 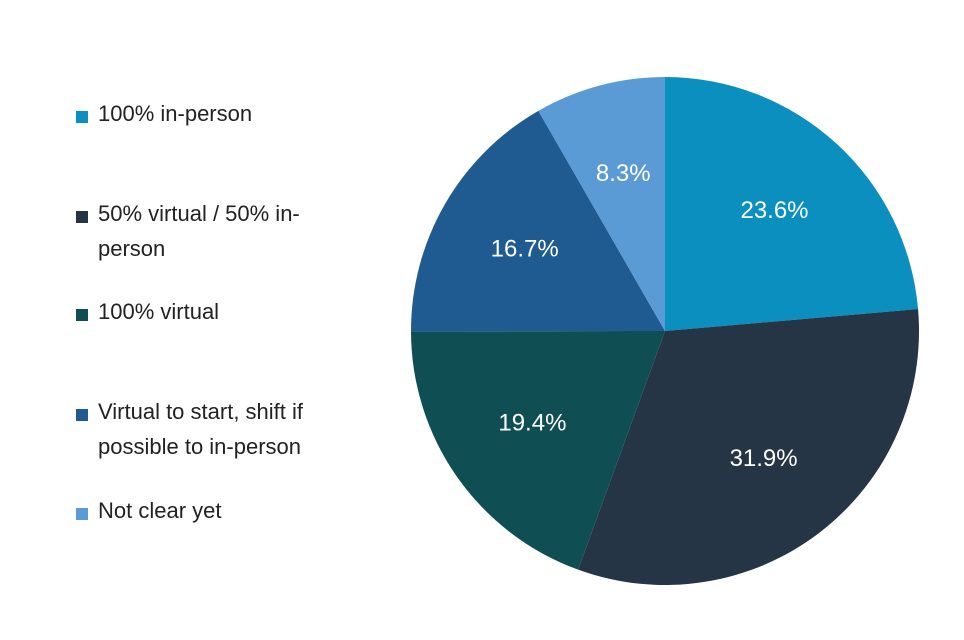 I want to click on legend-item-100-virtual: 100% virtual, so click(x=226, y=314).